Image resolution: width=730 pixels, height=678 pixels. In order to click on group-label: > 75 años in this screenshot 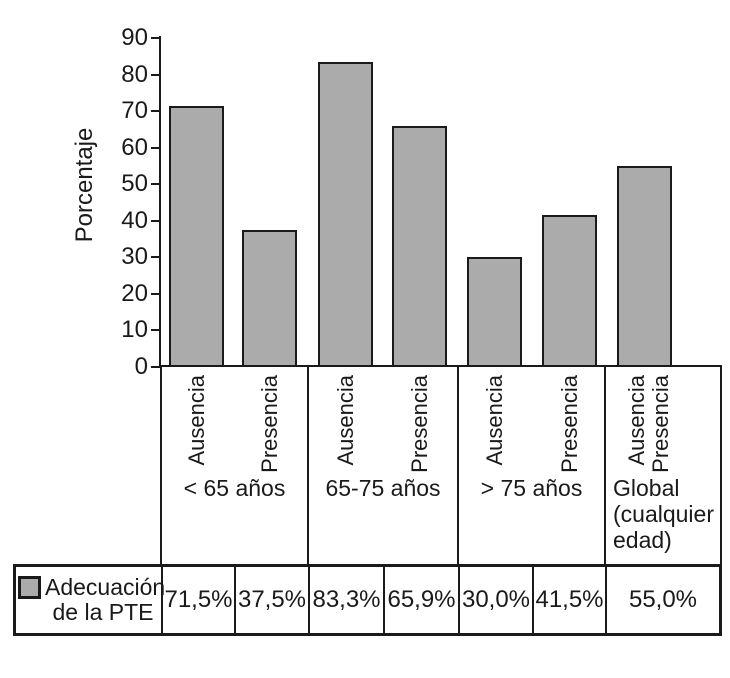, I will do `click(531, 488)`.